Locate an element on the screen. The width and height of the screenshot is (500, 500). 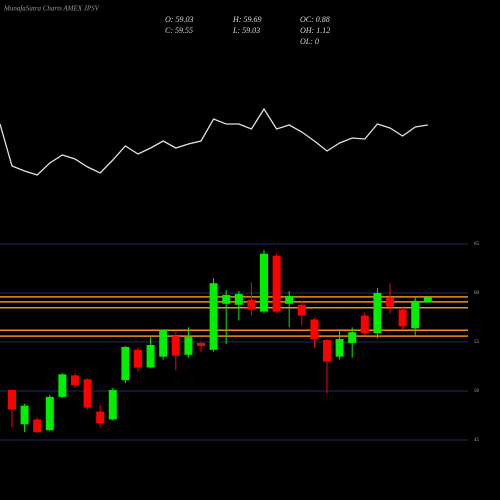
indicator-line is located at coordinates (214, 141).